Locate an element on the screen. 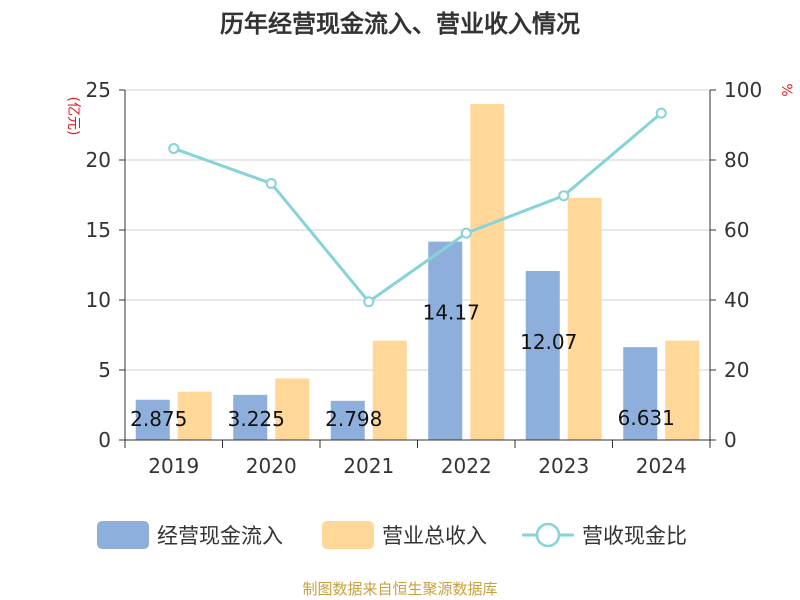 The height and width of the screenshot is (600, 800). bar-value-label: 12.07 is located at coordinates (548, 342).